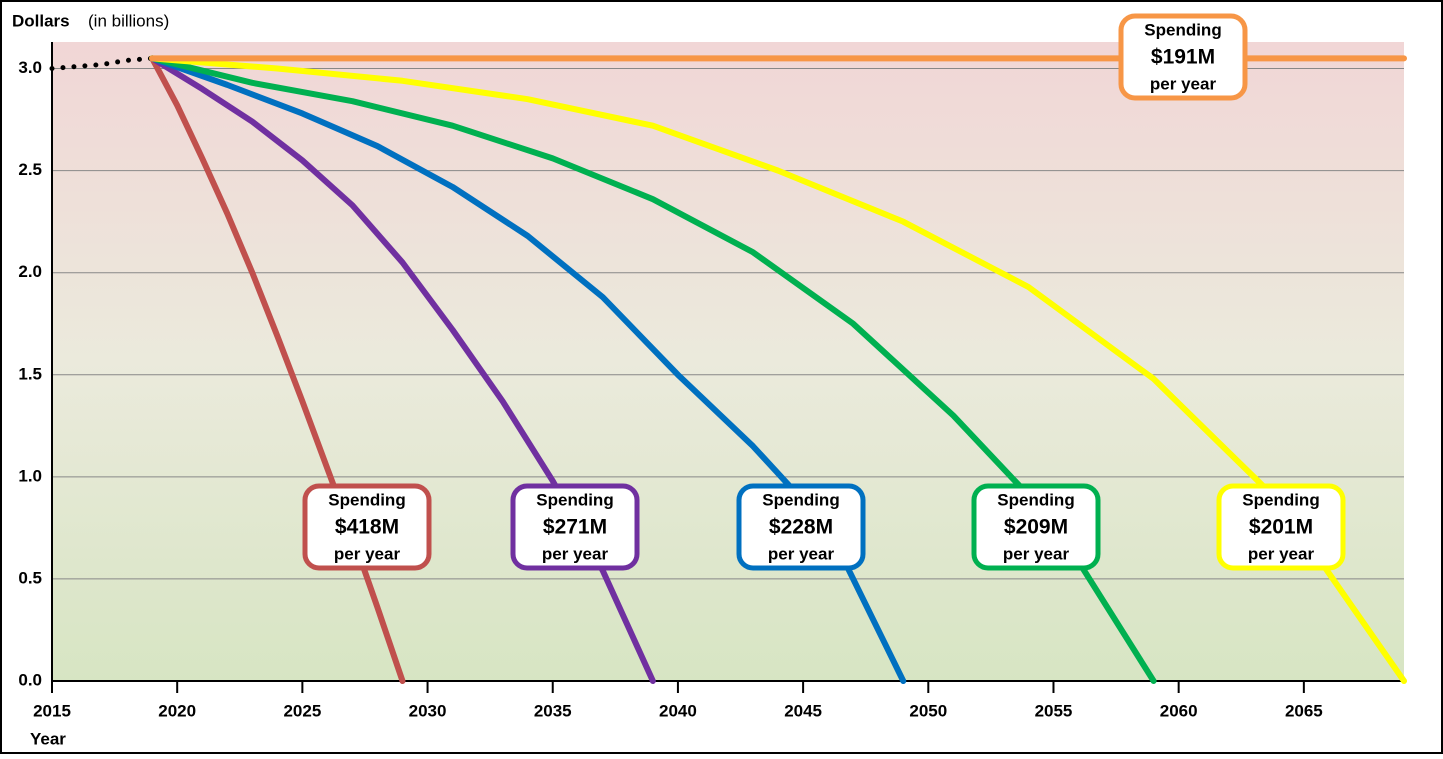 This screenshot has width=1443, height=759. Describe the element at coordinates (30, 67) in the screenshot. I see `y-tick-label: 3.0` at that location.